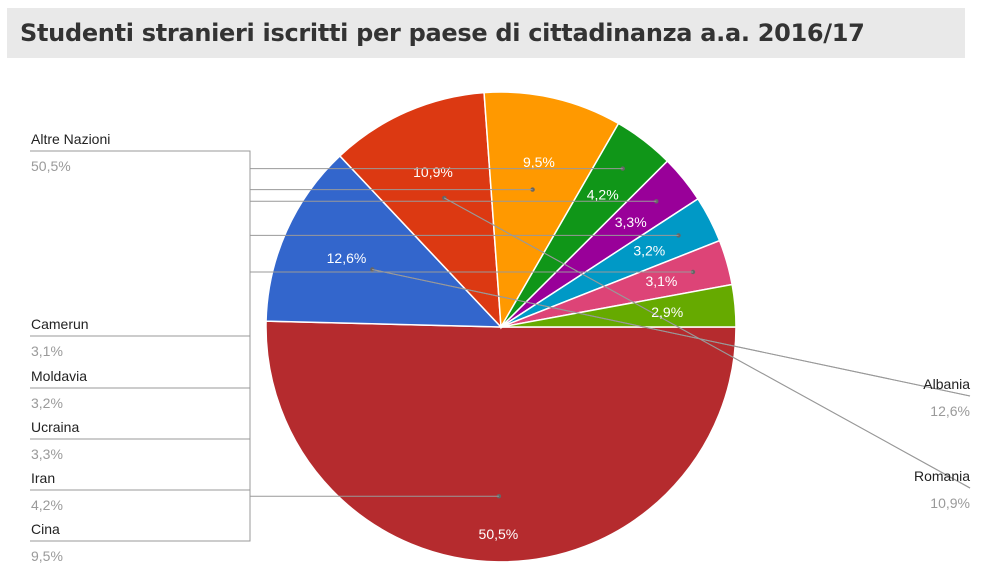  What do you see at coordinates (55, 427) in the screenshot?
I see `legend-name: Ucraina` at bounding box center [55, 427].